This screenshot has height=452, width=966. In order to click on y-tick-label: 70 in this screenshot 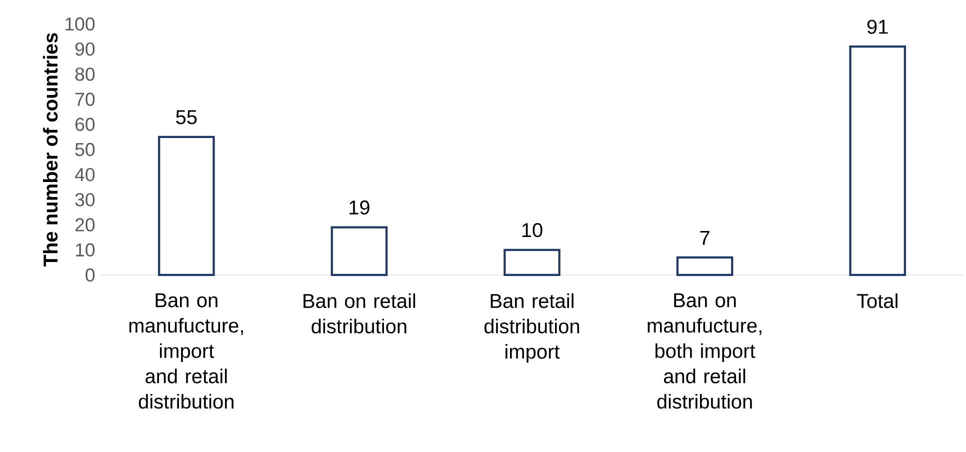, I will do `click(85, 99)`.